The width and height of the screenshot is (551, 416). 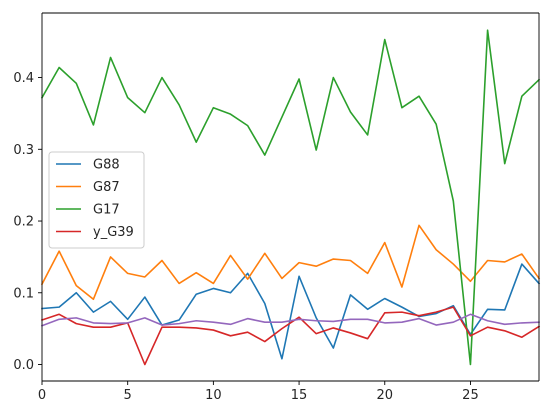 I want to click on legend: G88 G87 G17 y_G39, so click(x=96, y=200).